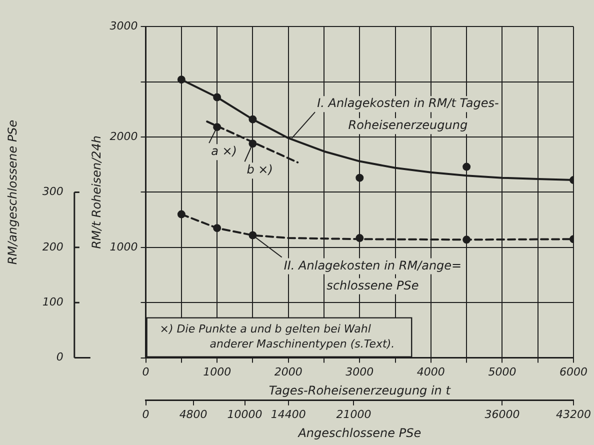 Image resolution: width=594 pixels, height=445 pixels. What do you see at coordinates (224, 151) in the screenshot?
I see `annotation: a ×)` at bounding box center [224, 151].